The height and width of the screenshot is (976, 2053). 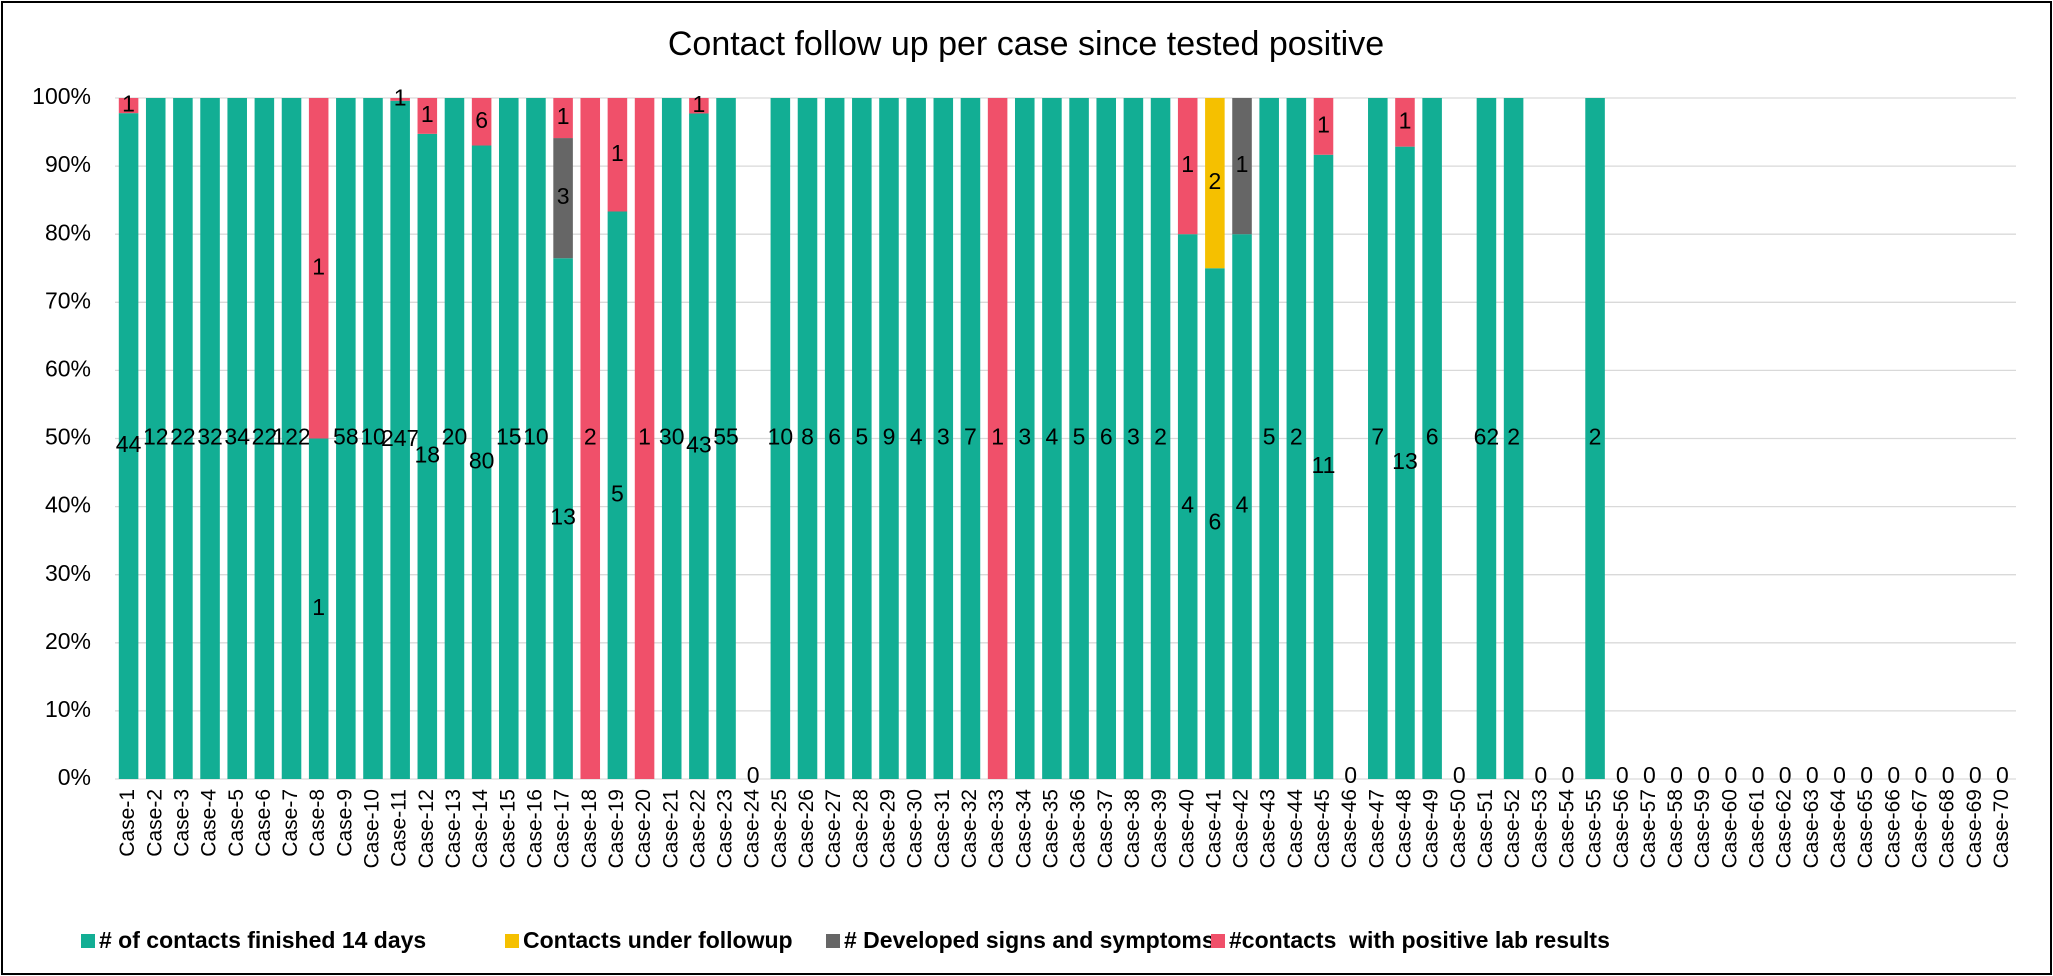 I want to click on x-tick-label: Case-63, so click(x=1811, y=828).